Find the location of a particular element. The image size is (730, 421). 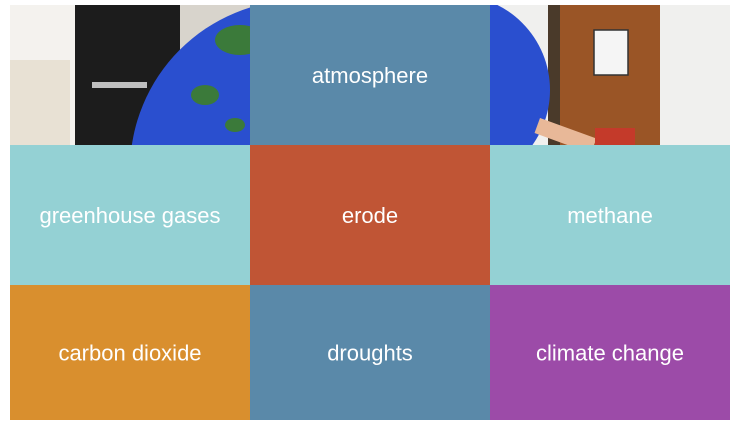

tile-label: methane is located at coordinates (610, 215).